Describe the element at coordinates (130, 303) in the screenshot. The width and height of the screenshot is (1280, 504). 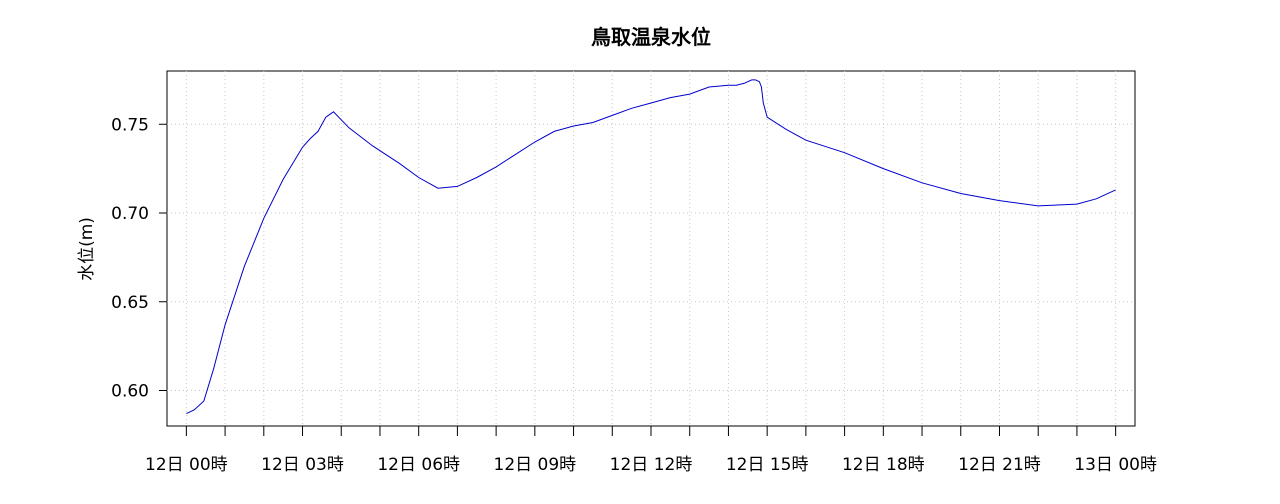
I see `y-tick-label: 0.65` at that location.